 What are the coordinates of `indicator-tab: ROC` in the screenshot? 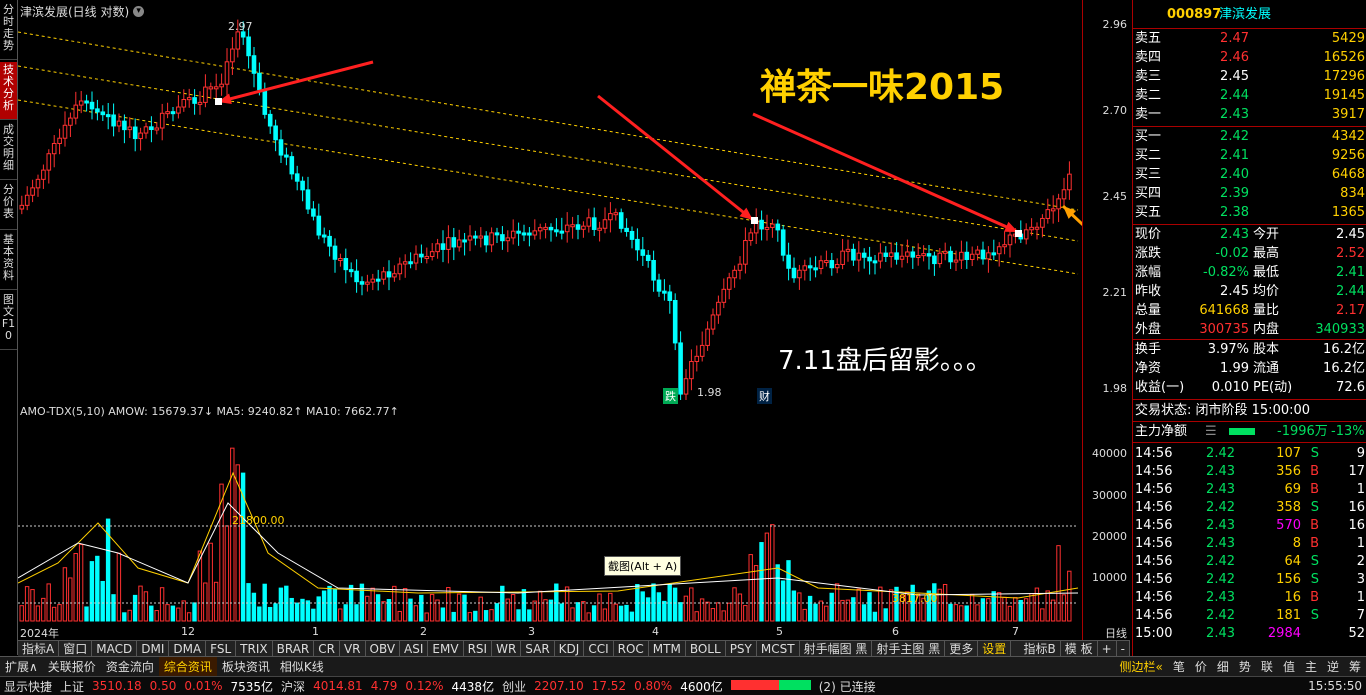 It's located at (631, 649).